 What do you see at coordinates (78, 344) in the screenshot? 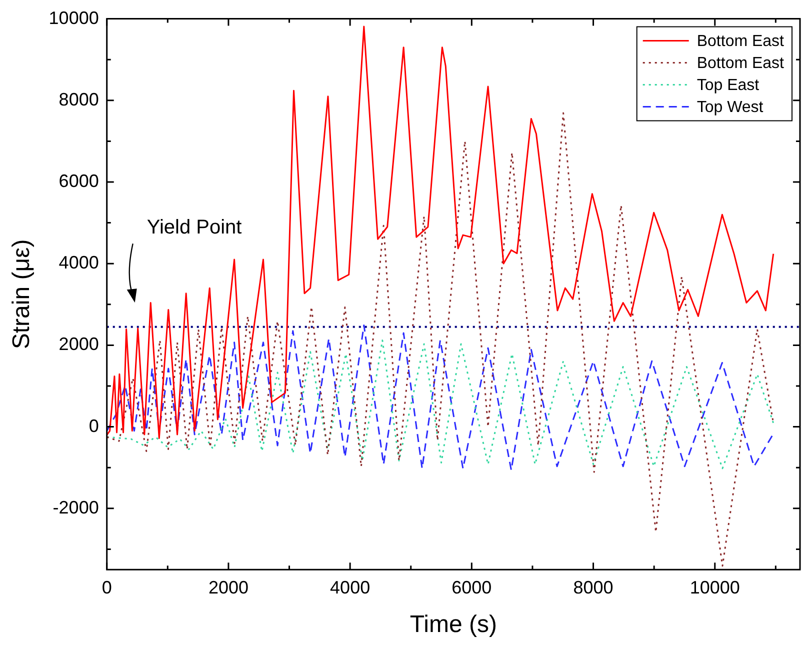
I see `y-tick-label: 2000` at bounding box center [78, 344].